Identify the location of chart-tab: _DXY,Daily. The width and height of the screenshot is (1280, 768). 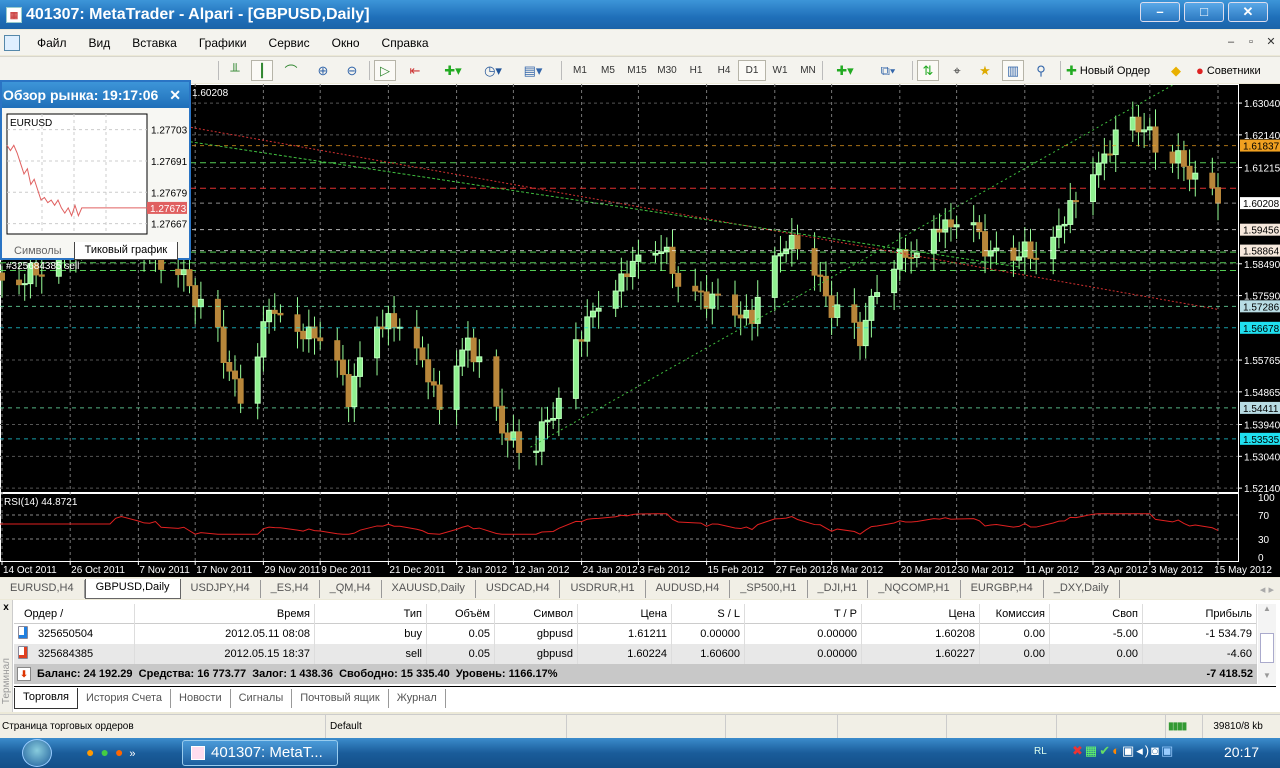
(1082, 589).